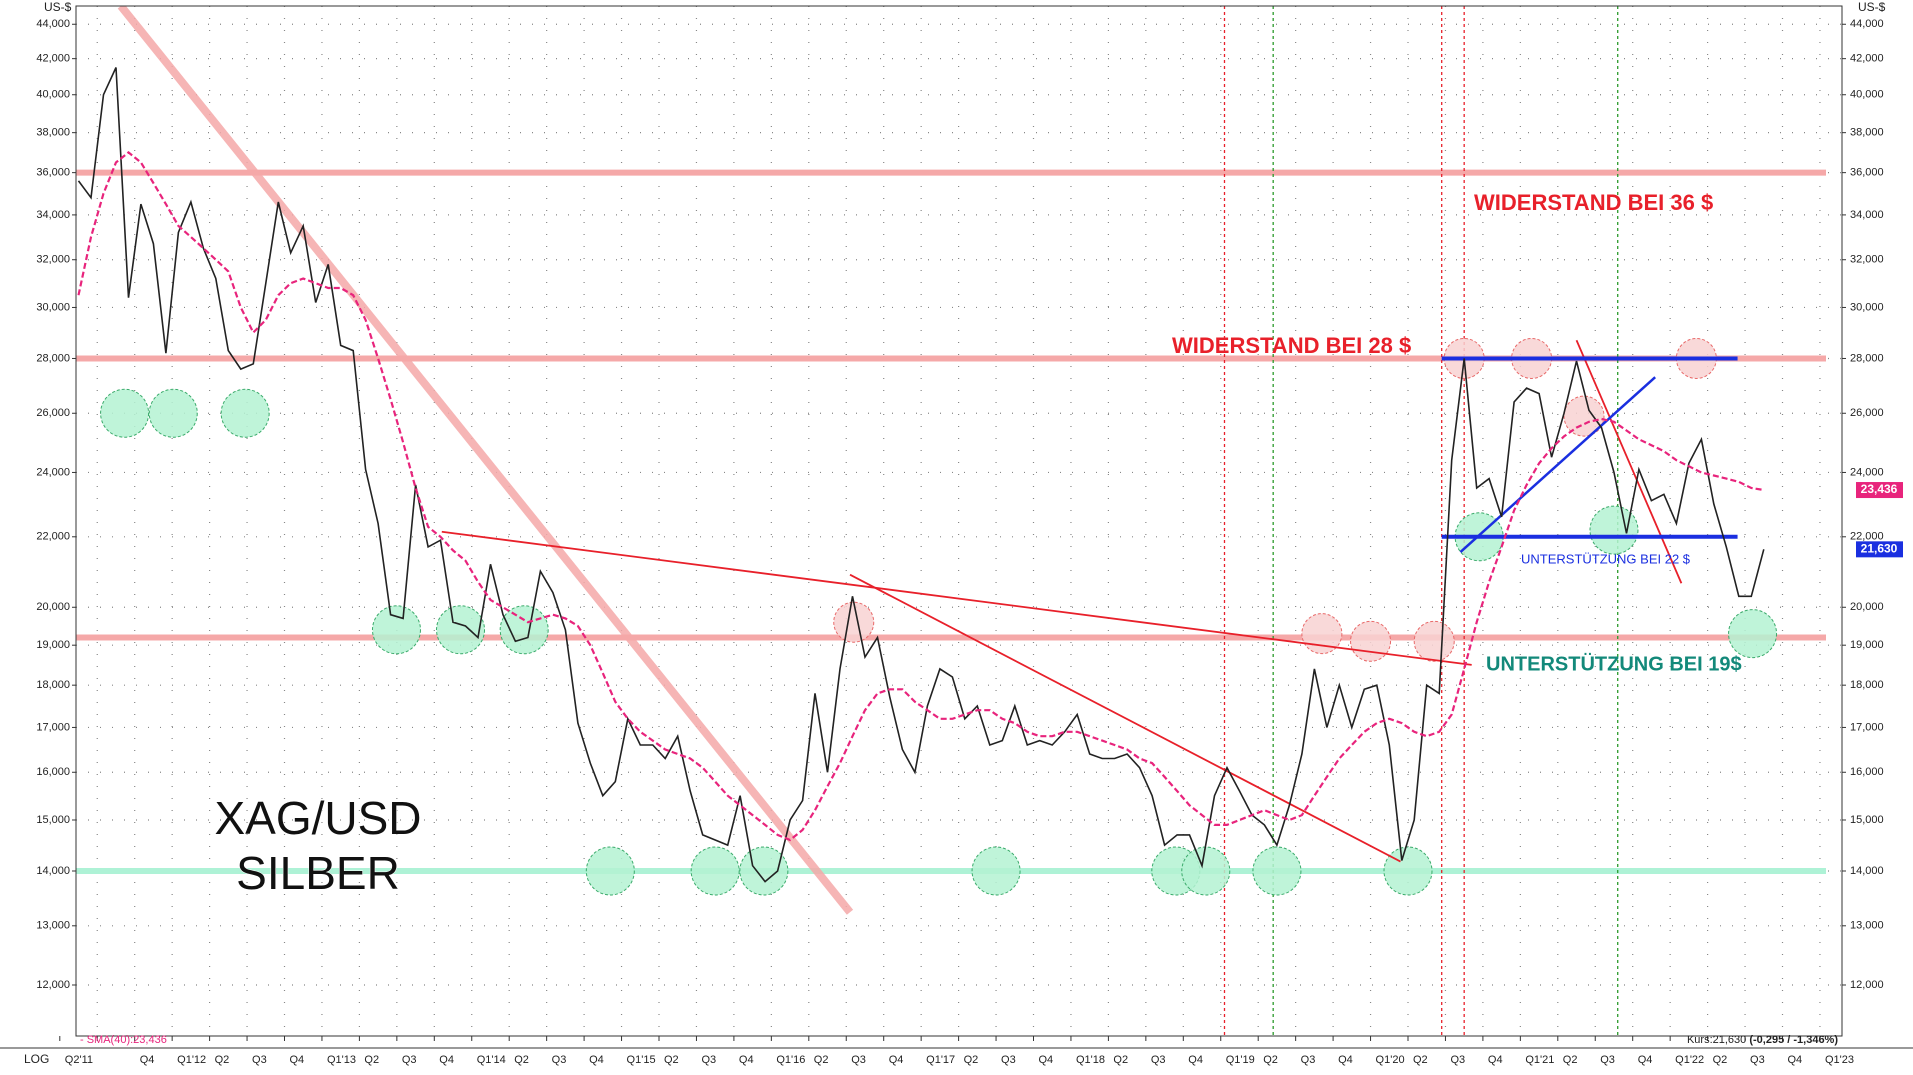  I want to click on y-tick-label: 14,000, so click(53, 871).